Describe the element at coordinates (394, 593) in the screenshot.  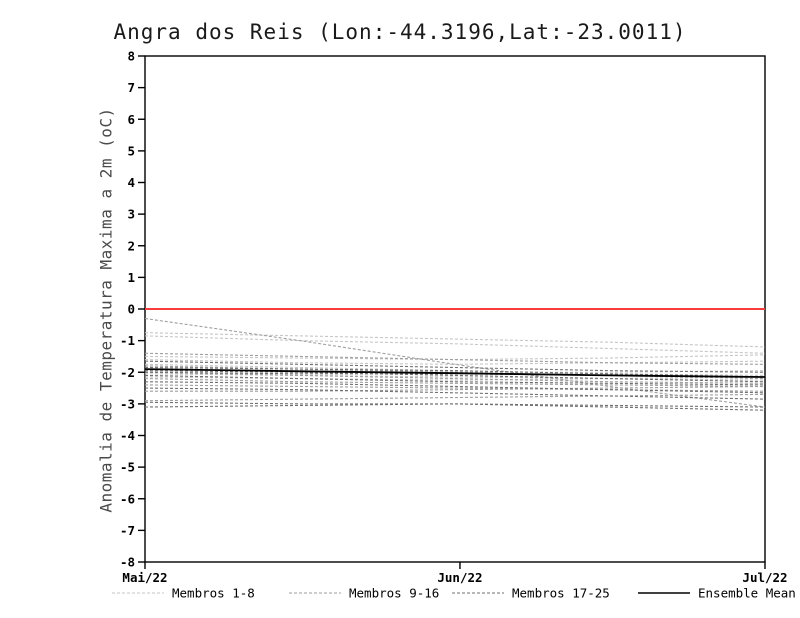
I see `legend-label: Membros 9-16` at that location.